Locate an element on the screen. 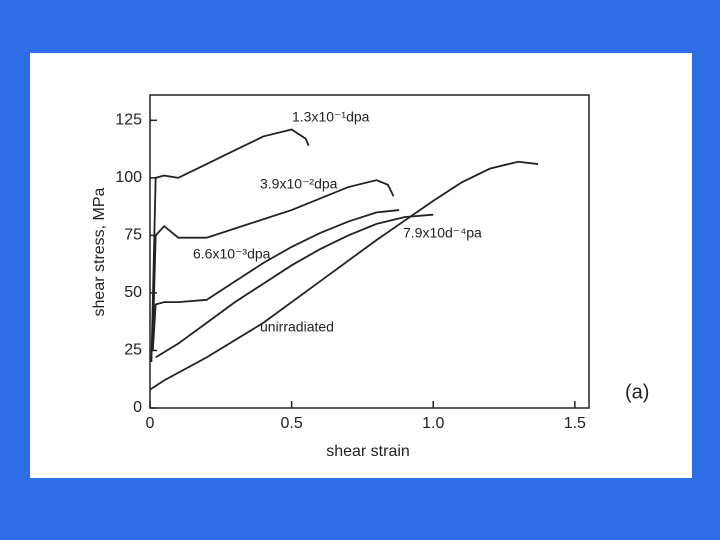 The width and height of the screenshot is (720, 540). y-tick-label: 100 is located at coordinates (128, 177).